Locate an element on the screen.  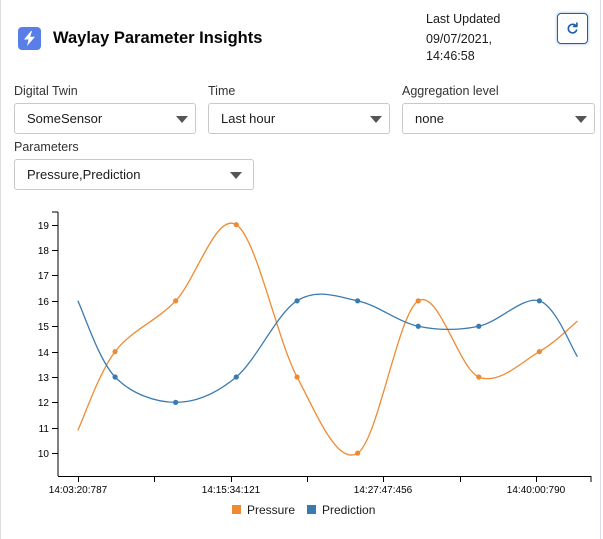
parameters-select: Pressure,Prediction is located at coordinates (134, 174).